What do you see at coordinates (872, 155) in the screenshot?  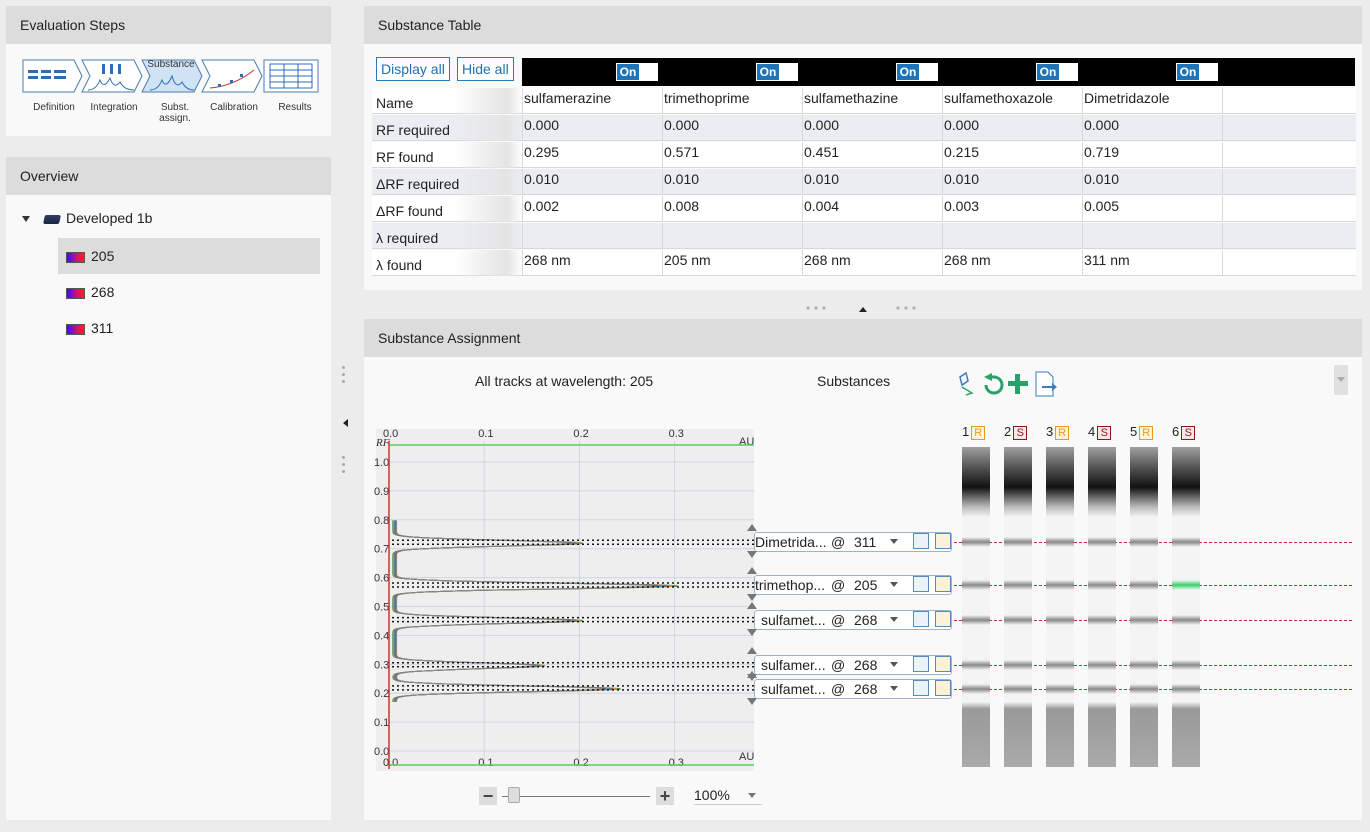 I see `table-cell: 0.451` at bounding box center [872, 155].